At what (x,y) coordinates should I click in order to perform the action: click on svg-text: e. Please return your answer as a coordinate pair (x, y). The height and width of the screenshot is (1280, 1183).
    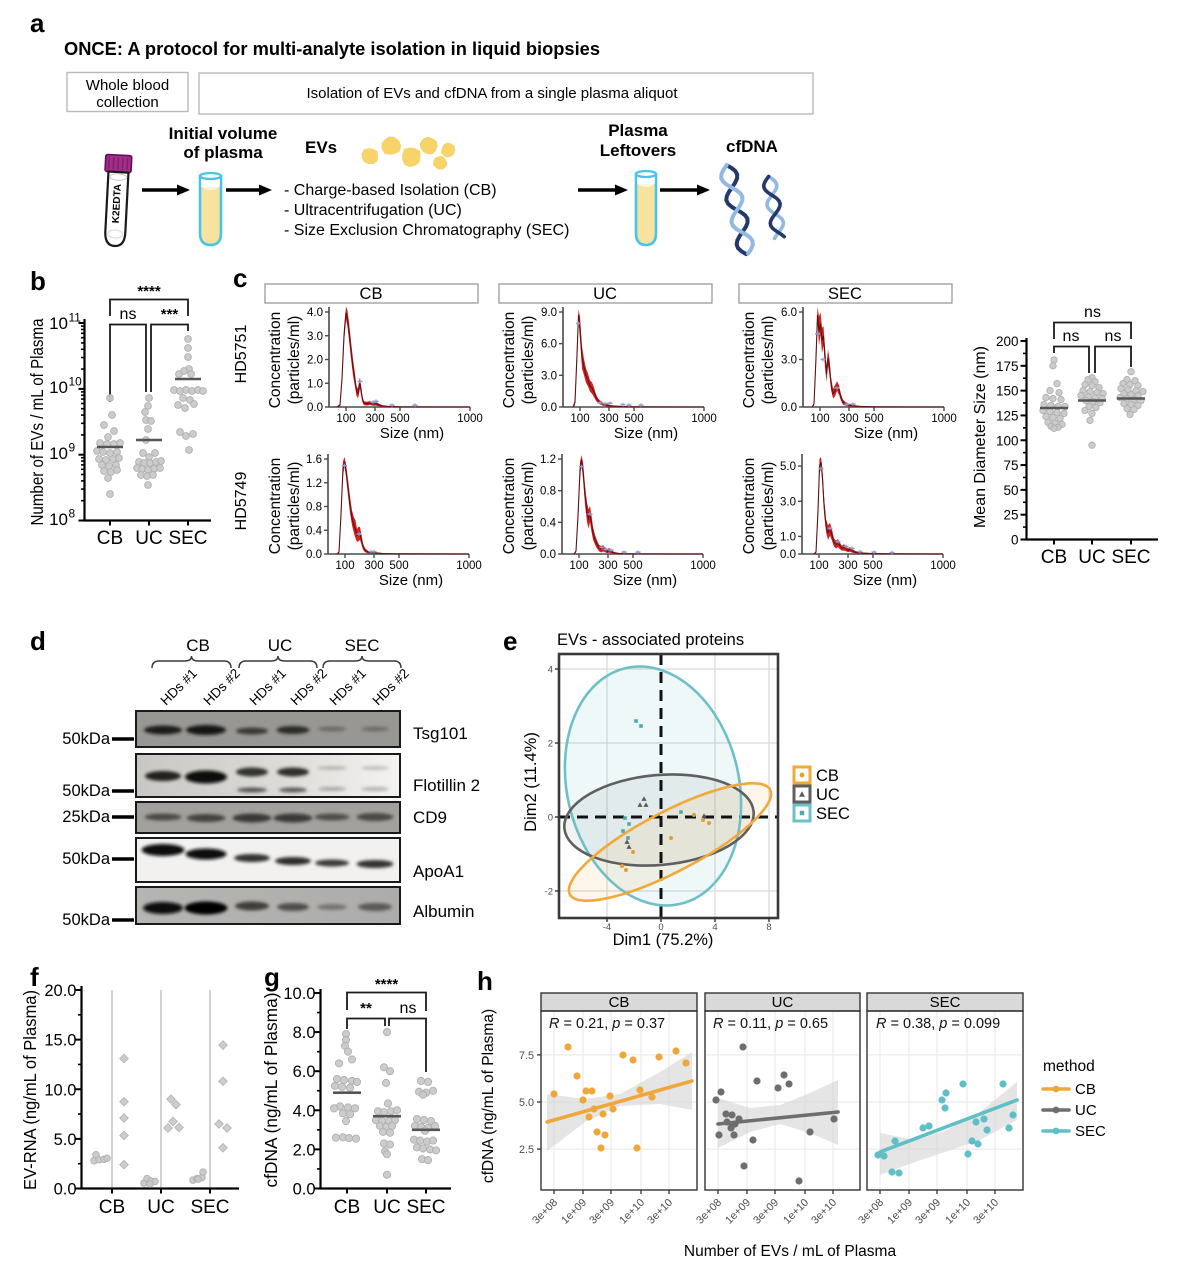
    Looking at the image, I should click on (510, 641).